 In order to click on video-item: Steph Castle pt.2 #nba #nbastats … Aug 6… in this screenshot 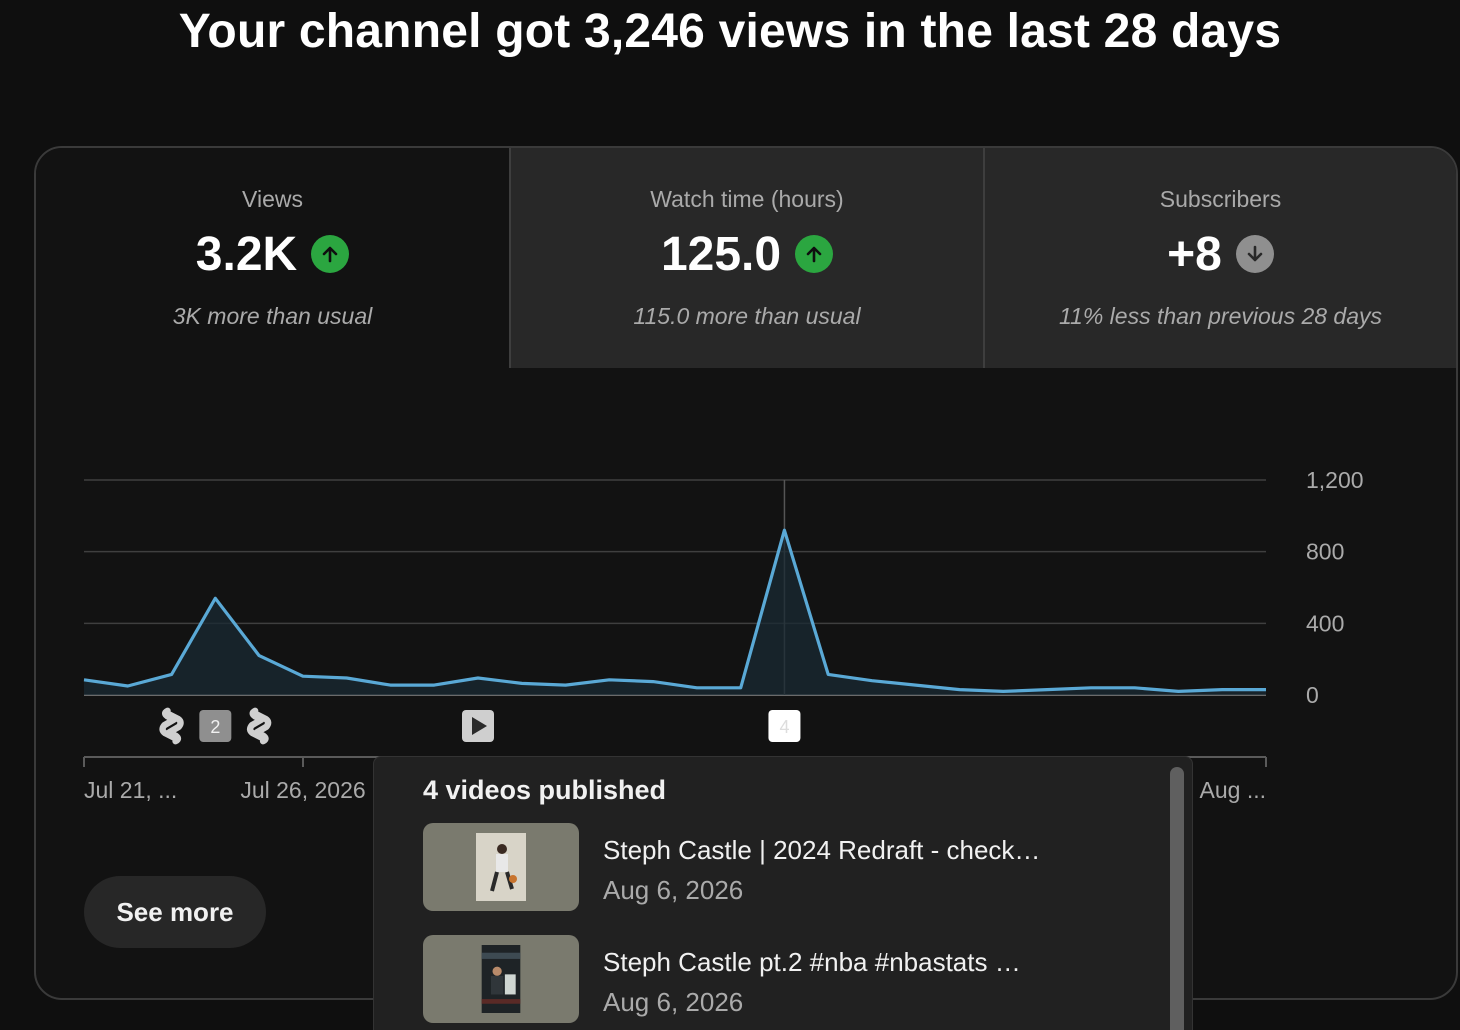, I will do `click(773, 980)`.